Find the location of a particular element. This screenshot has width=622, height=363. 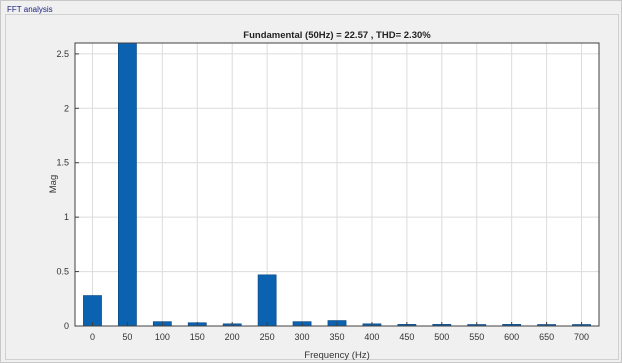

x-tick-label: 700 is located at coordinates (581, 337).